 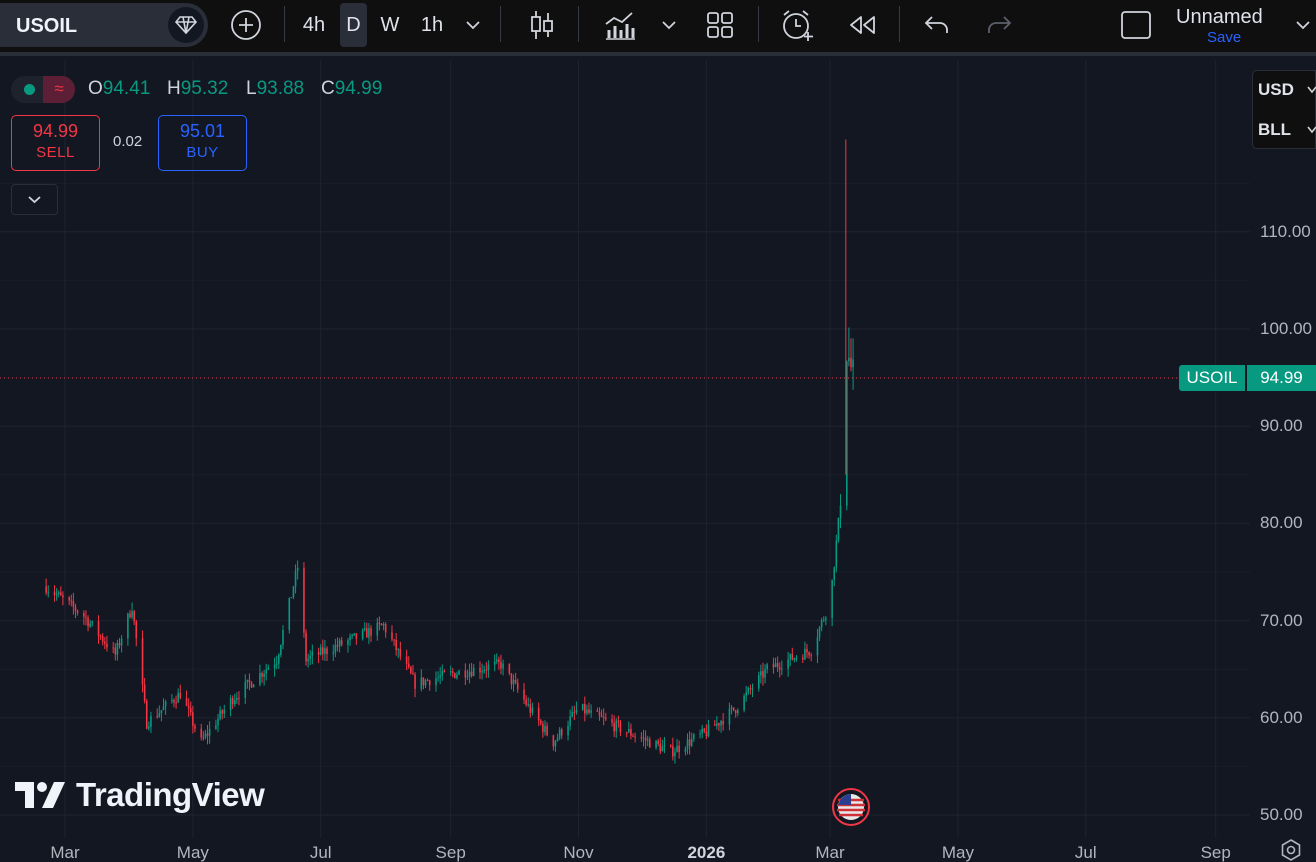 I want to click on add-symbol-button, so click(x=246, y=25).